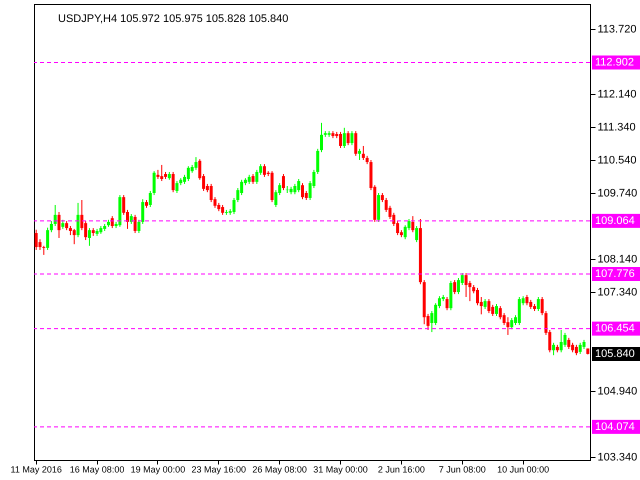 The width and height of the screenshot is (640, 480). I want to click on x-tick-label: 19 May 00:00, so click(158, 469).